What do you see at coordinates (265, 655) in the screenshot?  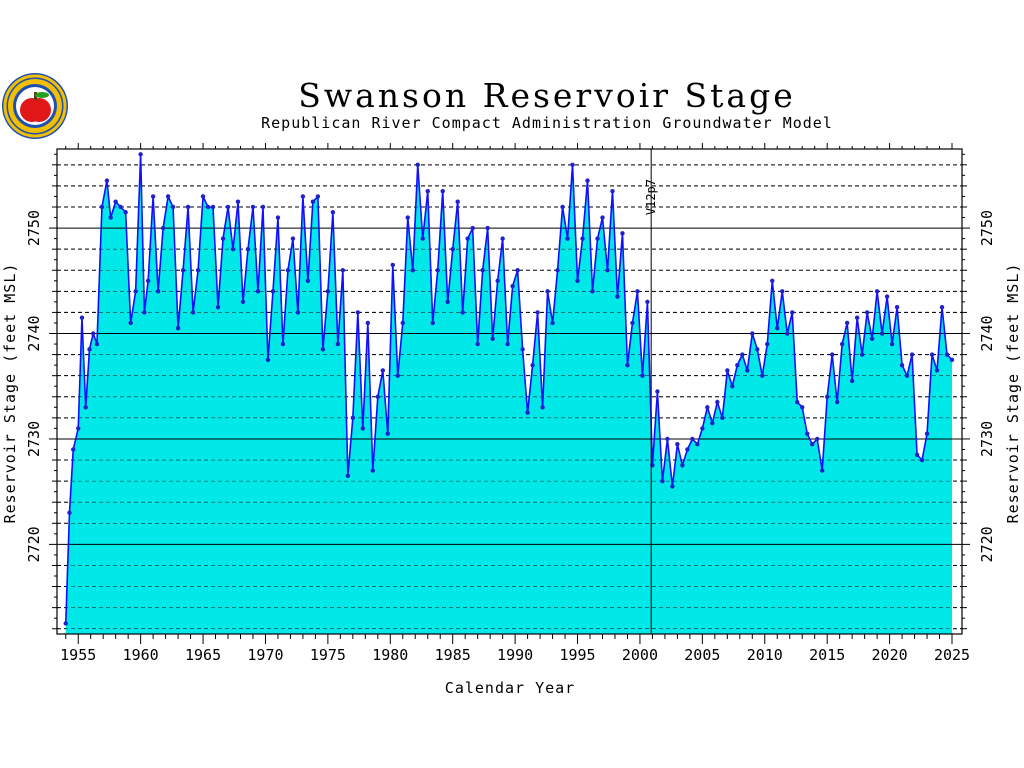 I see `x-tick-label: 1970` at bounding box center [265, 655].